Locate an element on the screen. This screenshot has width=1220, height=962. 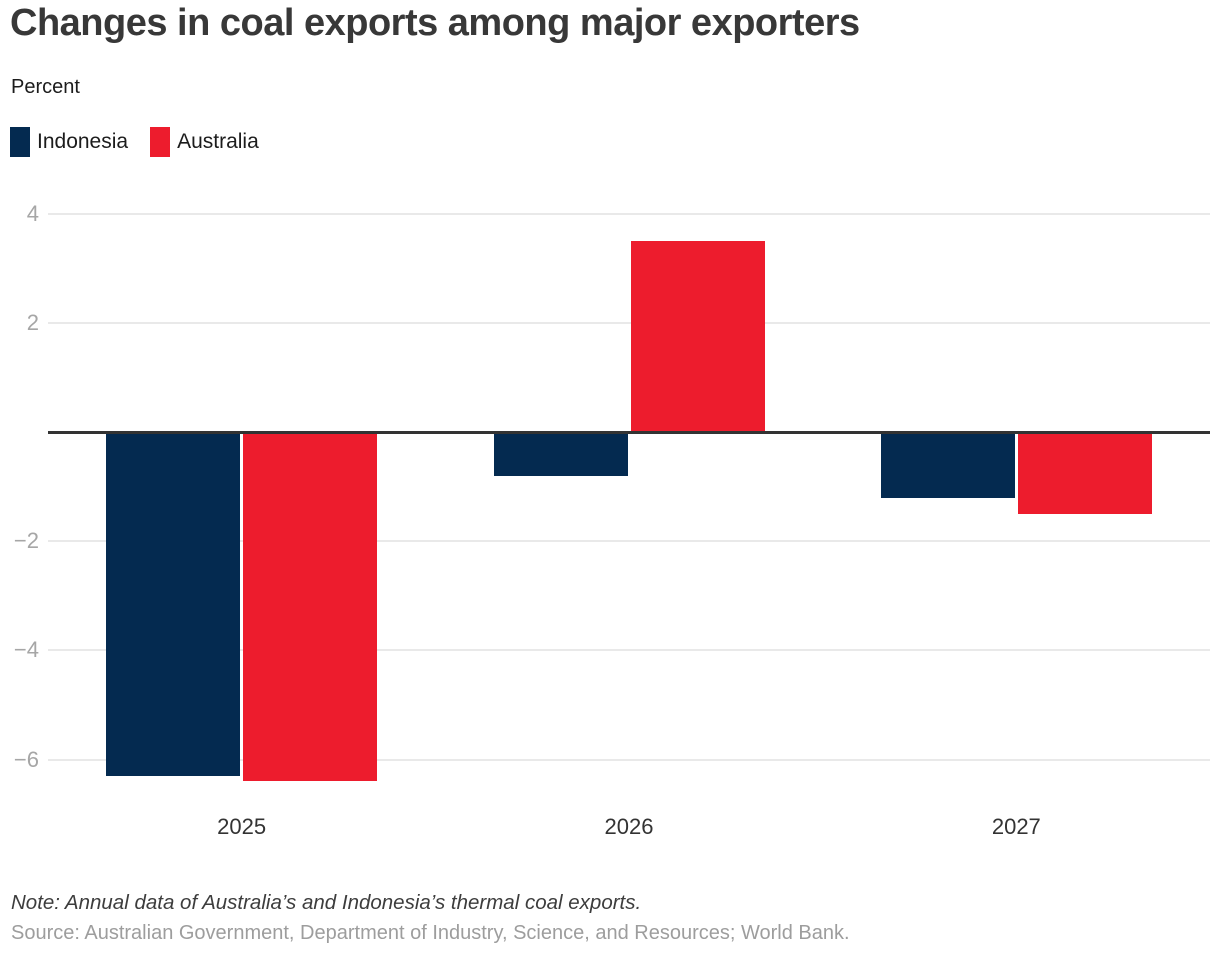
x-tick-label-2025: 2025 is located at coordinates (242, 826).